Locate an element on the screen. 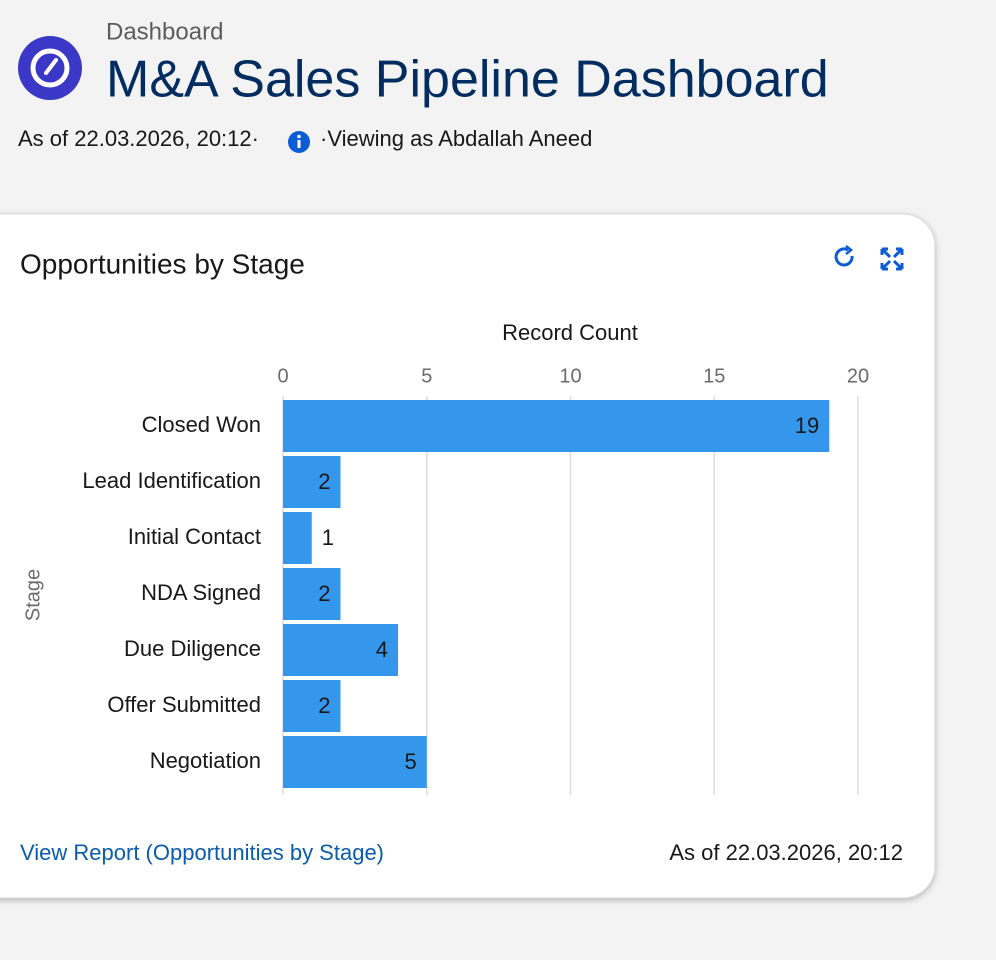 This screenshot has height=960, width=996. x-tick-label: 15 is located at coordinates (714, 376).